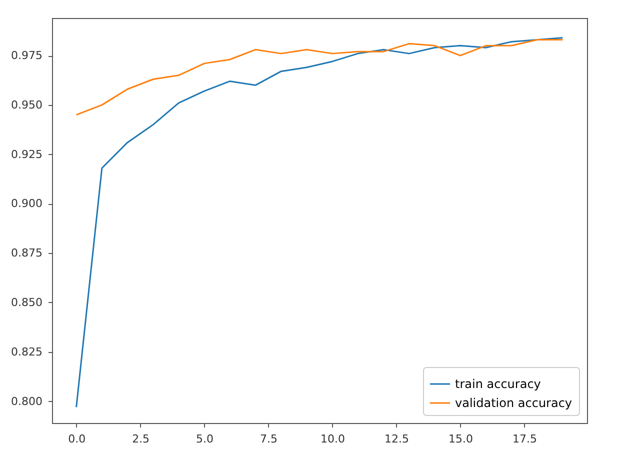 This screenshot has width=625, height=464. Describe the element at coordinates (320, 77) in the screenshot. I see `line-series` at that location.